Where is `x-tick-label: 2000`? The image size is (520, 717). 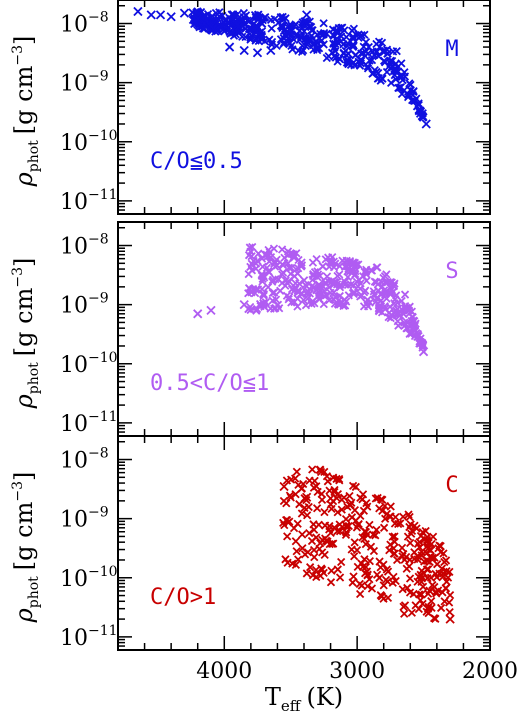
x-tick-label: 2000 is located at coordinates (490, 671).